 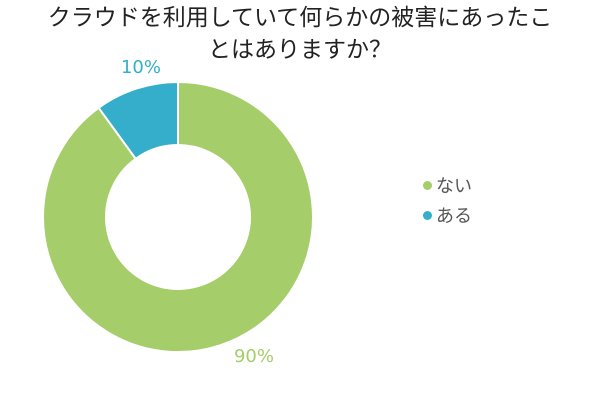 I want to click on chart-title-line-1: クラウドを利用していて何らかの被害にあったこ, so click(x=300, y=18).